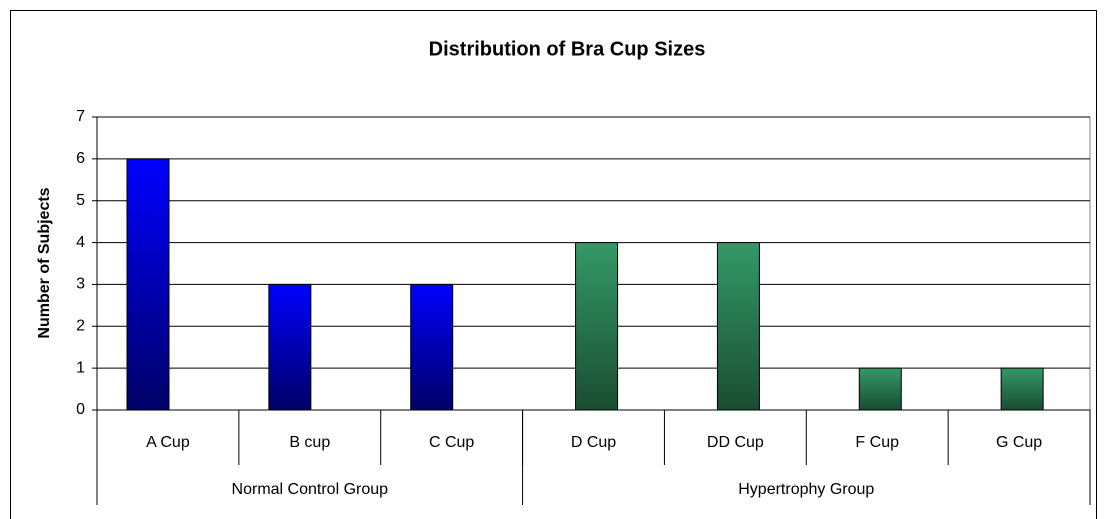  Describe the element at coordinates (168, 442) in the screenshot. I see `x-tick-label: A Cup` at that location.